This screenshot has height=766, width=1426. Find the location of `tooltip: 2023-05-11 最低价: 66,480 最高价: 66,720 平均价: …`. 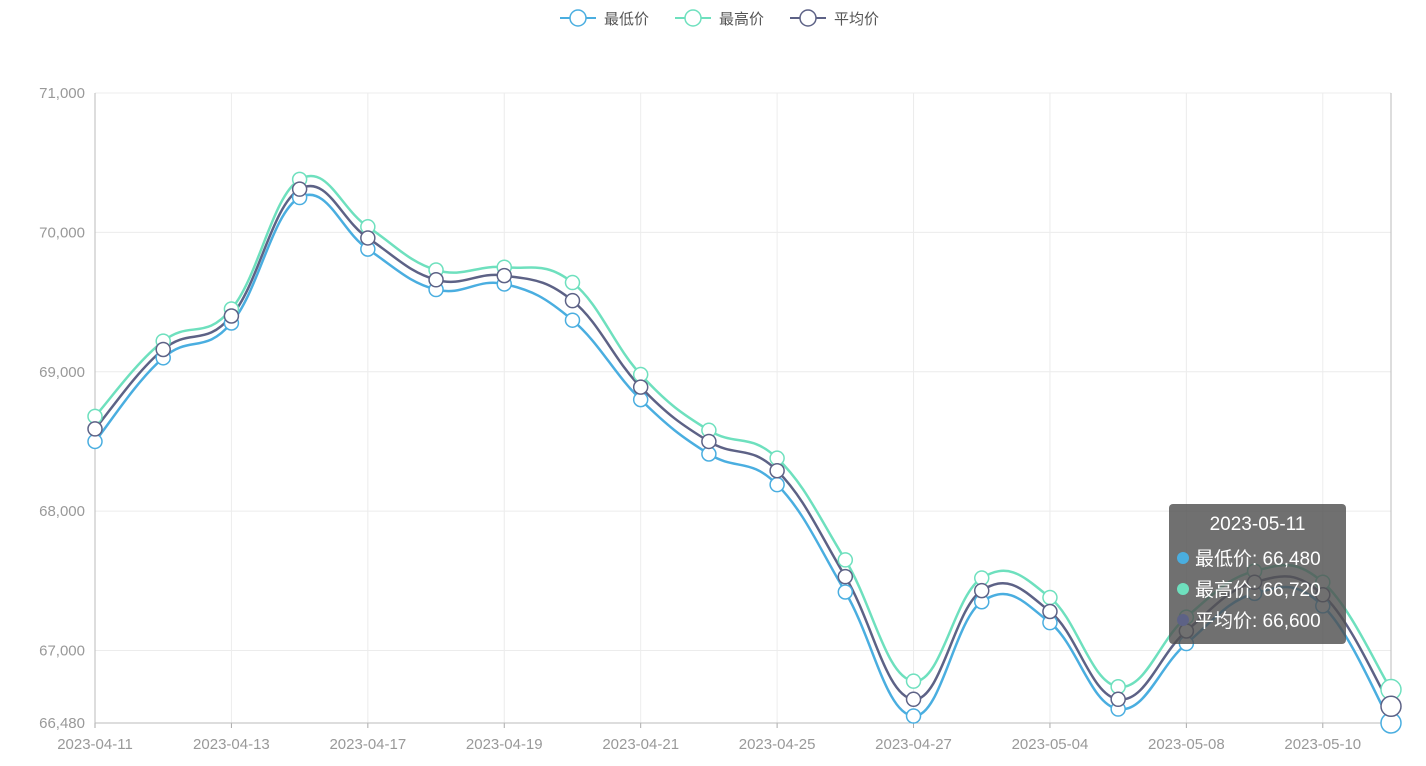

tooltip: 2023-05-11 最低价: 66,480 最高价: 66,720 平均价: … is located at coordinates (1257, 574).